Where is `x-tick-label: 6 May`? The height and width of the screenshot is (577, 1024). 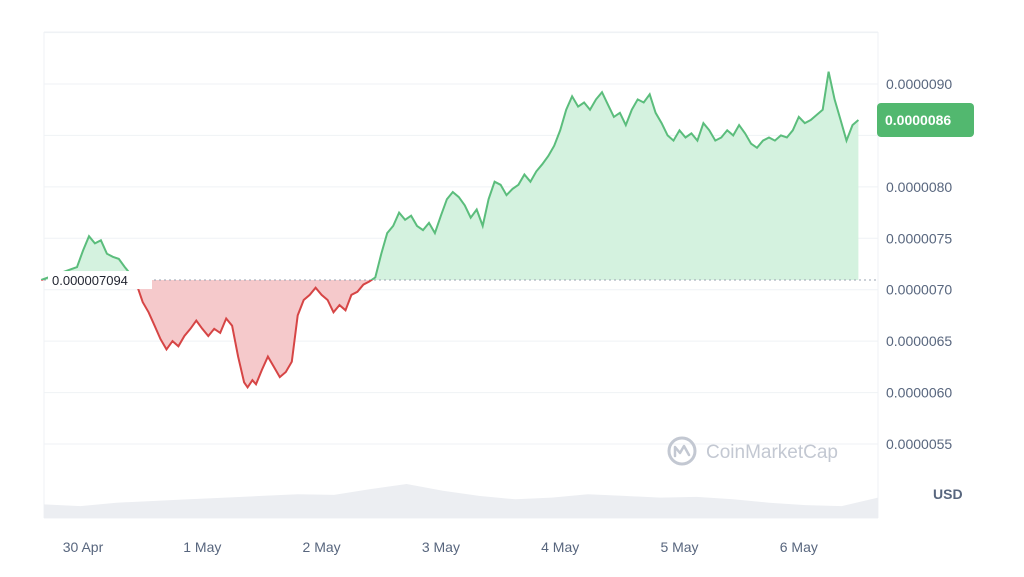
x-tick-label: 6 May is located at coordinates (799, 547).